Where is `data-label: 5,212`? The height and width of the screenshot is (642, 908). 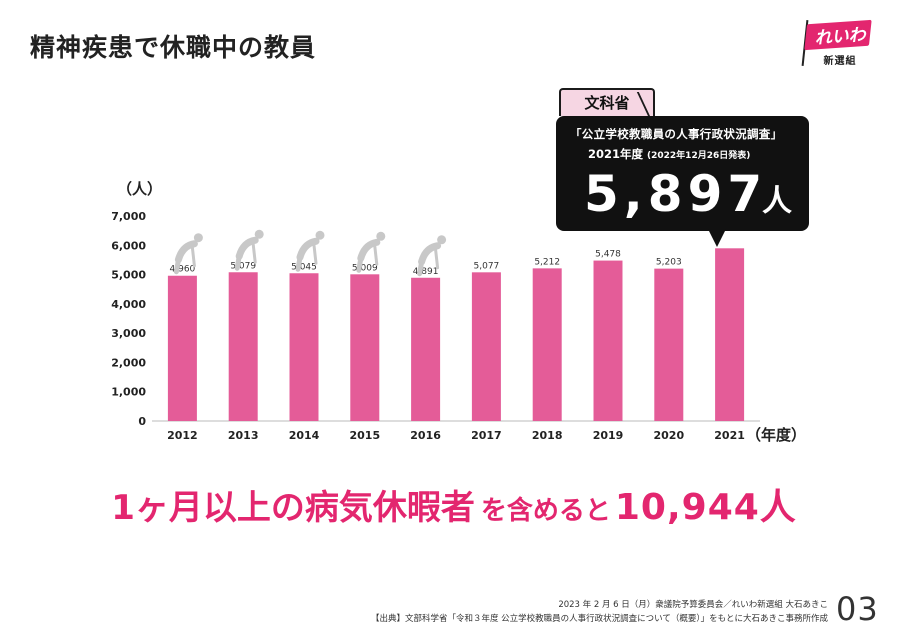
data-label: 5,212 is located at coordinates (547, 262).